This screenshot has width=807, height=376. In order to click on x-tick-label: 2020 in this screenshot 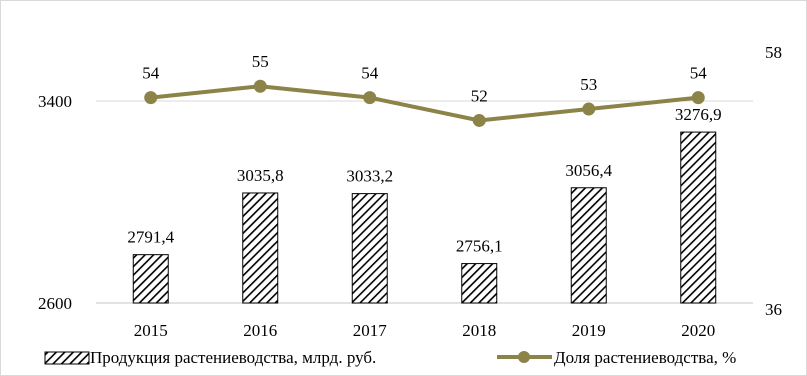, I will do `click(698, 330)`.